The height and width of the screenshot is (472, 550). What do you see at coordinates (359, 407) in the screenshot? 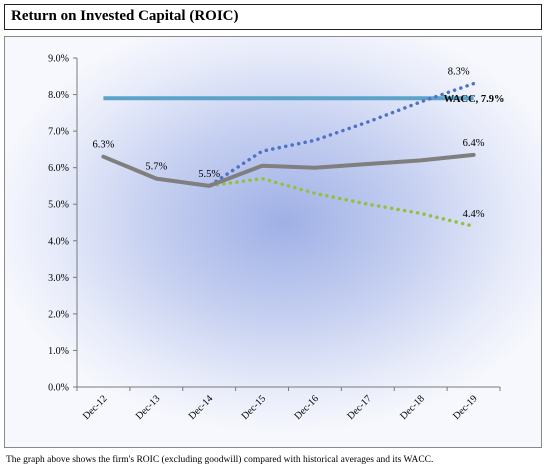
I see `x-tick-label: Dec-17` at bounding box center [359, 407].